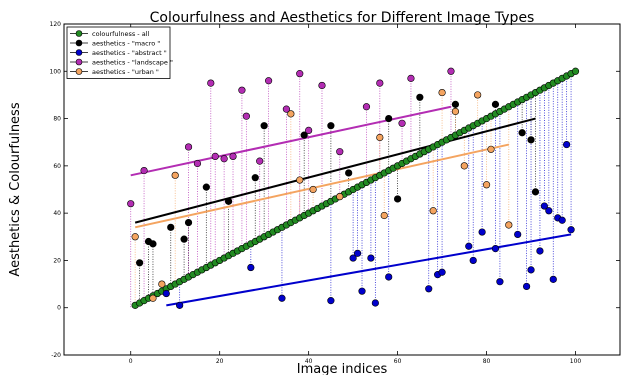  What do you see at coordinates (132, 63) in the screenshot?
I see `legend-label: aesthetics - "landscape "` at bounding box center [132, 63].